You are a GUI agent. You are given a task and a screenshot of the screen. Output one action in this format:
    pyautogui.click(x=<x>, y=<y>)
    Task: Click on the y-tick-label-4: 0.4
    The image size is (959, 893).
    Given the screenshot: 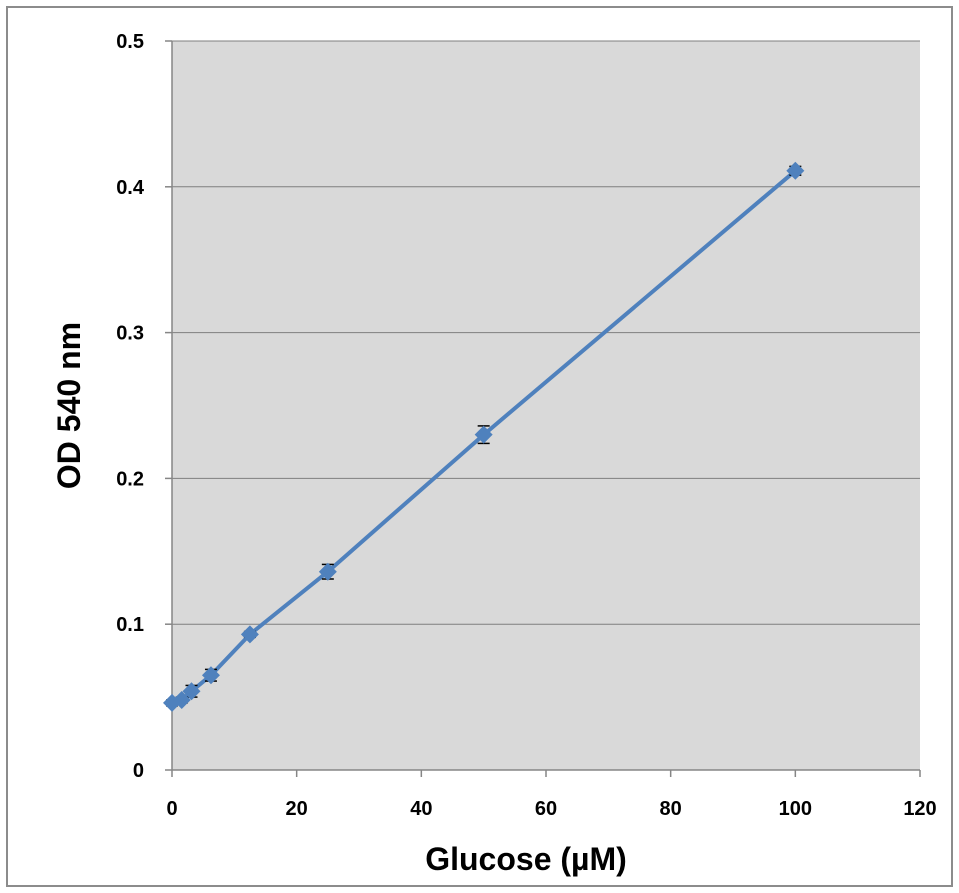 What is the action you would take?
    pyautogui.click(x=130, y=188)
    